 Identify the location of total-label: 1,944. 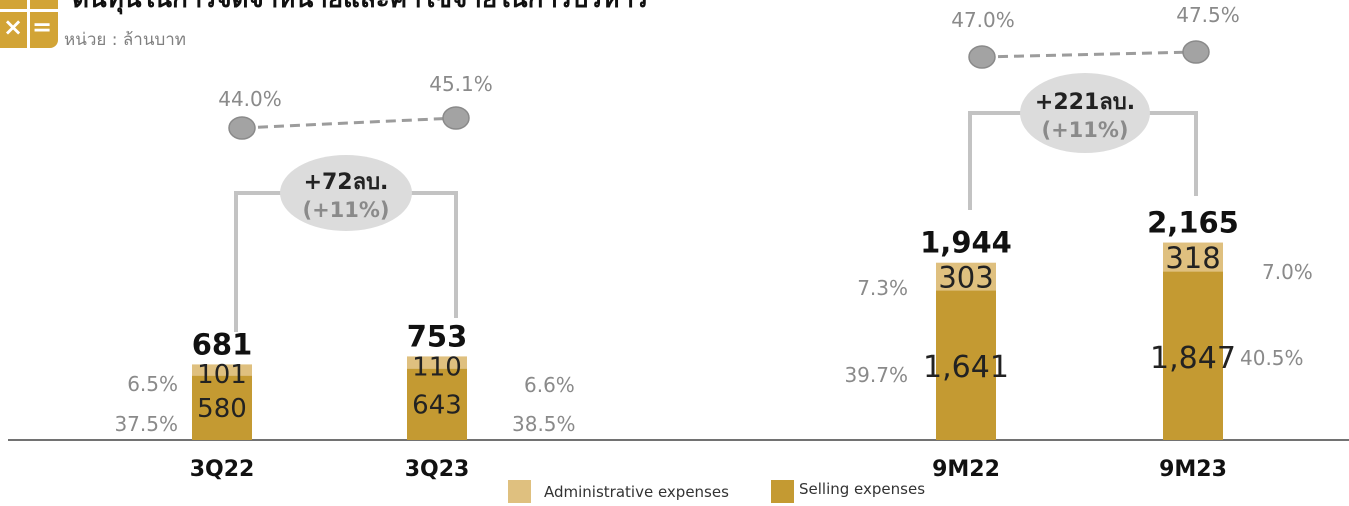
(966, 243).